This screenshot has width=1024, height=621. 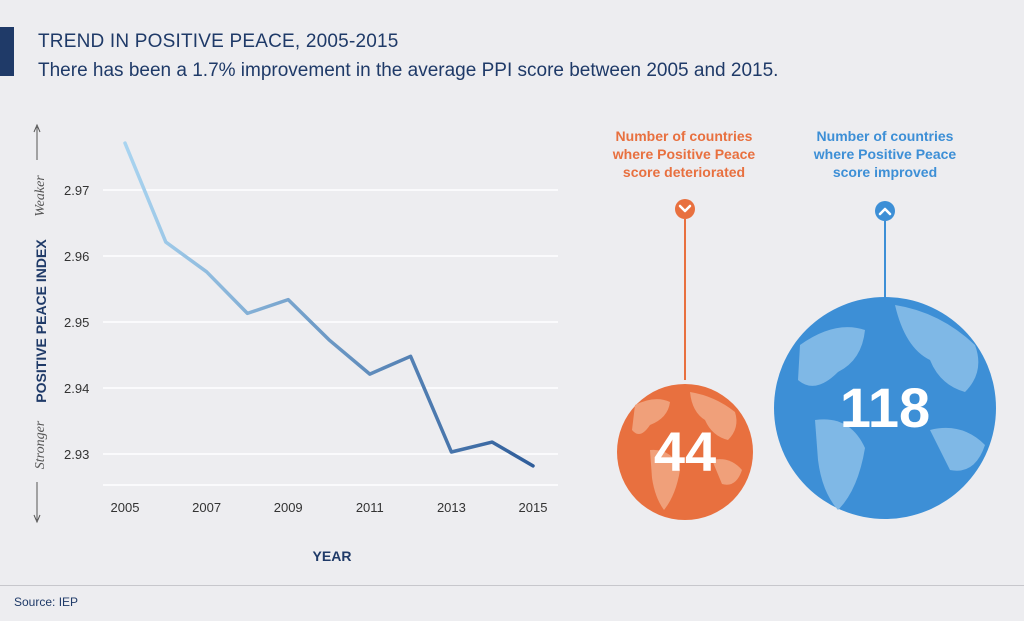 What do you see at coordinates (370, 507) in the screenshot?
I see `x-tick-label: 2011` at bounding box center [370, 507].